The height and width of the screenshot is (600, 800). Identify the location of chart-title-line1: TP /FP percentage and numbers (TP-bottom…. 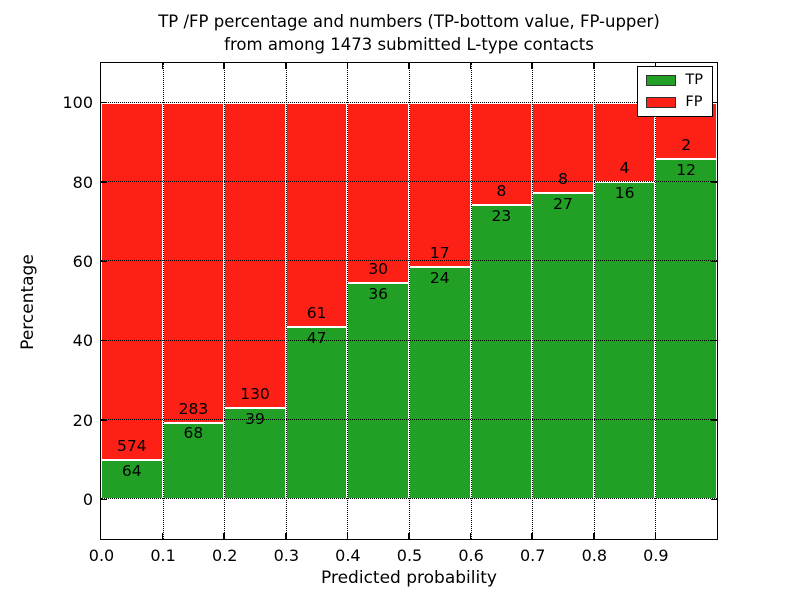
(409, 21).